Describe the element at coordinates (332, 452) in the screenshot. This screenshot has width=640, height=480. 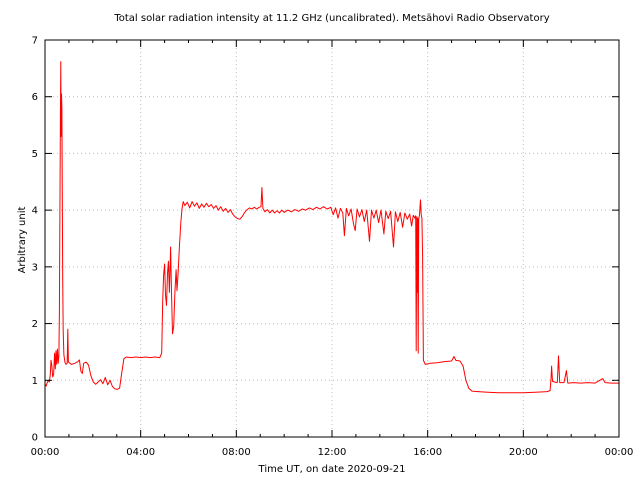
I see `x-tick-label: 12:00` at that location.